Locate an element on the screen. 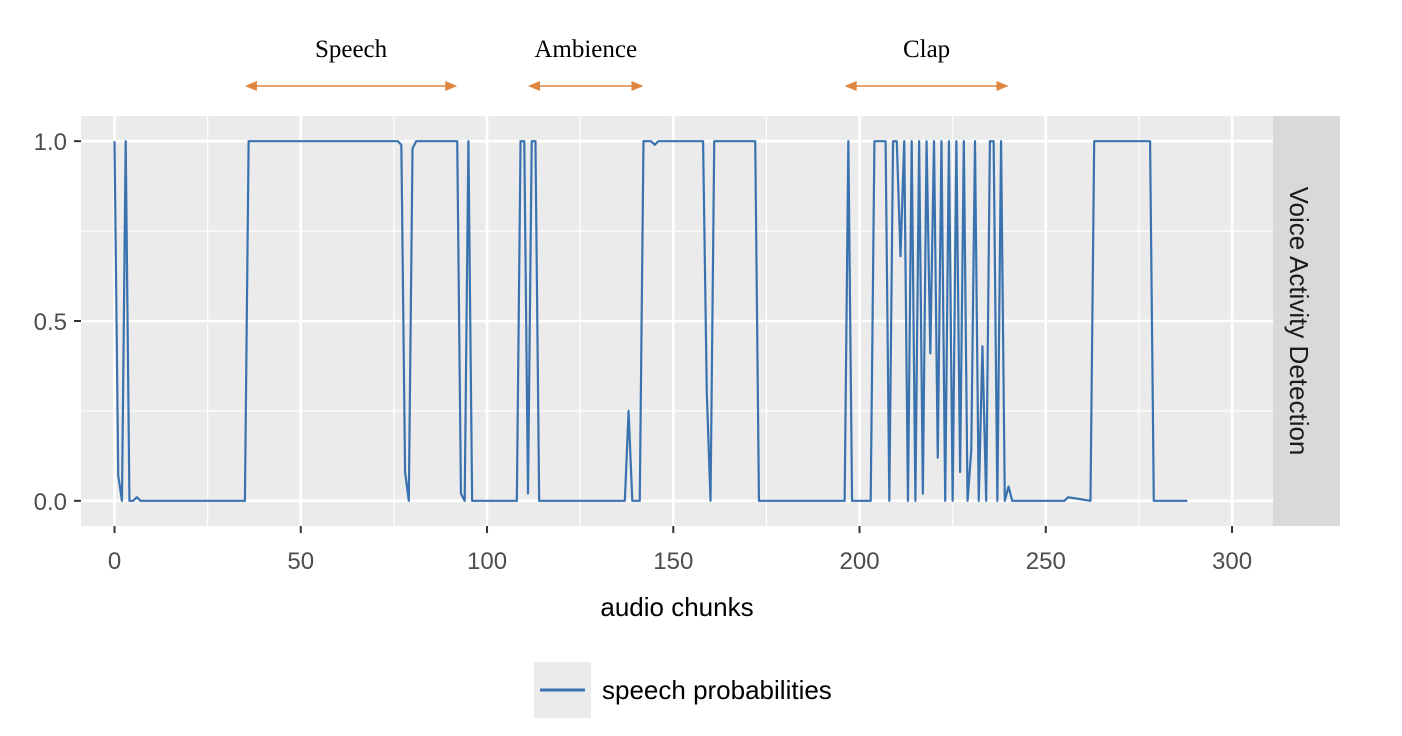 This screenshot has height=736, width=1402. y-tick-label: 0.0 is located at coordinates (50, 502).